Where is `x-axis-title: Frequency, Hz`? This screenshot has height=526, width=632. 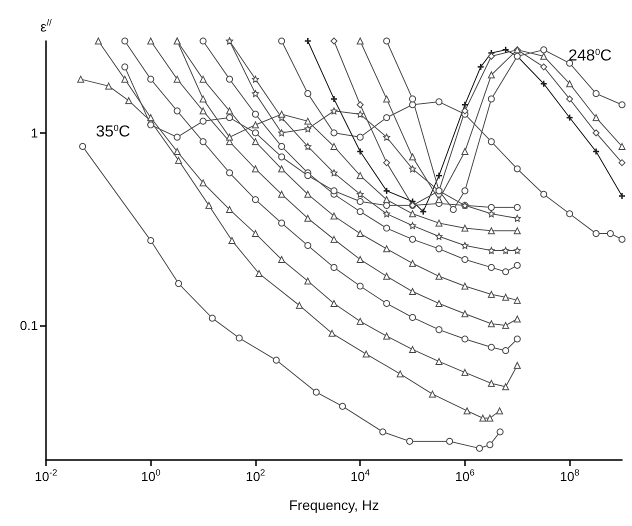 x-axis-title: Frequency, Hz is located at coordinates (334, 505).